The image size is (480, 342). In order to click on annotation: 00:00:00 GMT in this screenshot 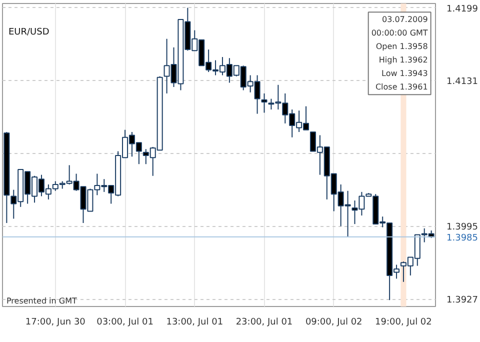, I will do `click(399, 33)`.